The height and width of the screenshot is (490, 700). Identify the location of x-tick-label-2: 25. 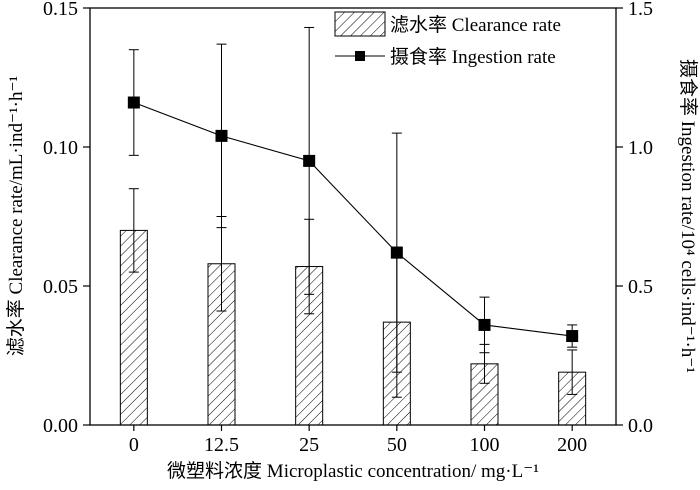
(309, 445).